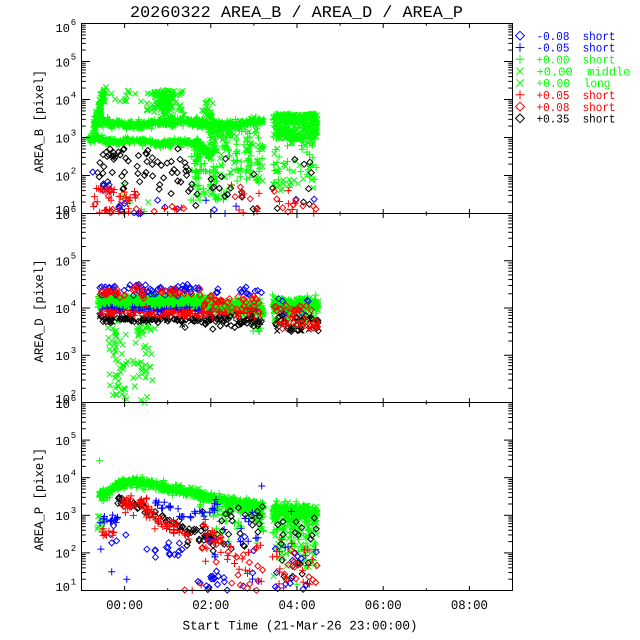  Describe the element at coordinates (39, 121) in the screenshot. I see `svg-text: AREA_B [pixel]` at that location.